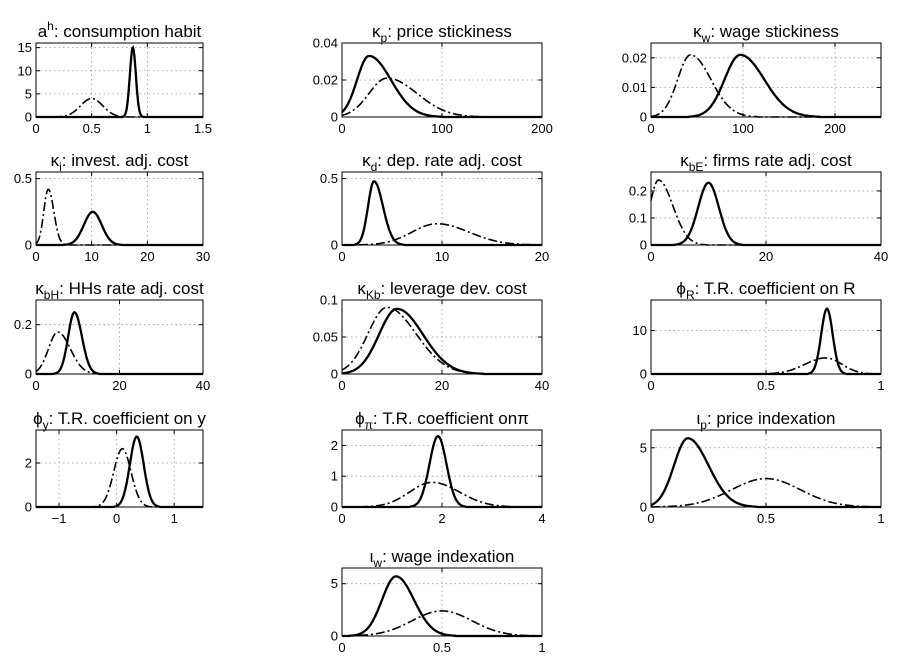  Describe the element at coordinates (120, 162) in the screenshot. I see `panel-title: κi: invest. adj. cost` at that location.